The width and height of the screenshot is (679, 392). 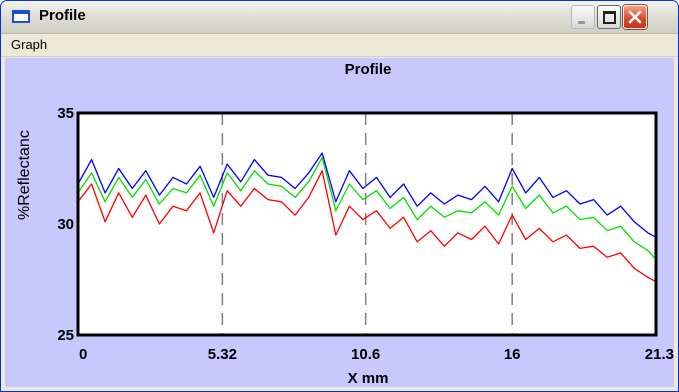 I want to click on close-button, so click(x=635, y=17).